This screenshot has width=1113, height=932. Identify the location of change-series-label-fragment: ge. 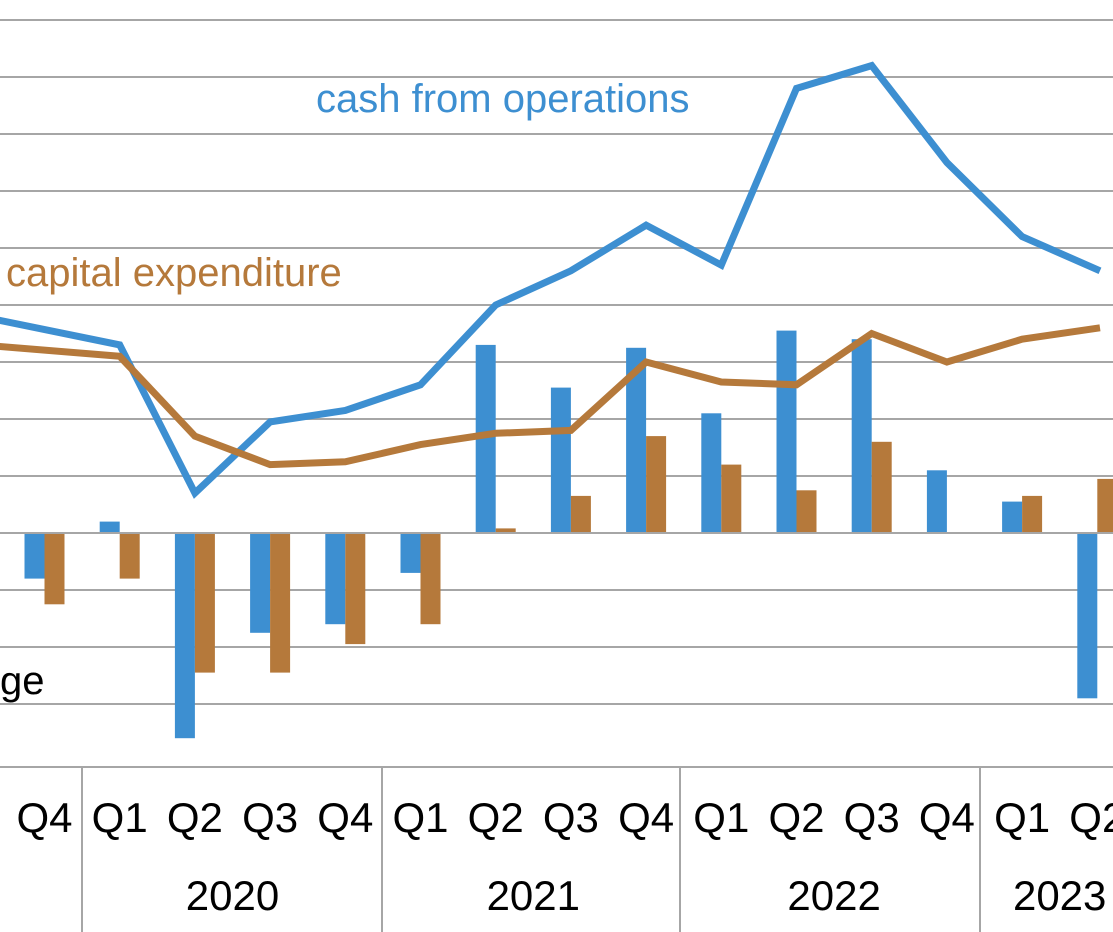
(22, 681).